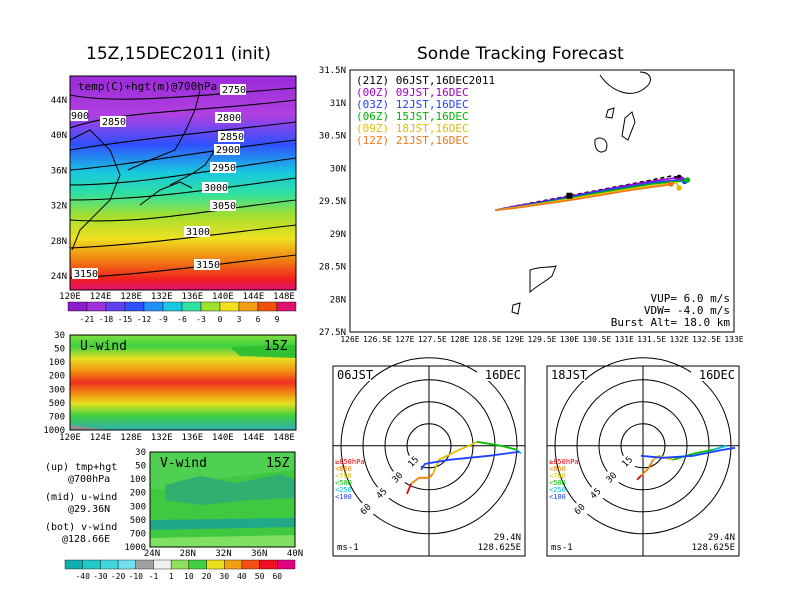 The height and width of the screenshot is (612, 792). Describe the element at coordinates (57, 390) in the screenshot. I see `uwind-y-tick: 300` at that location.